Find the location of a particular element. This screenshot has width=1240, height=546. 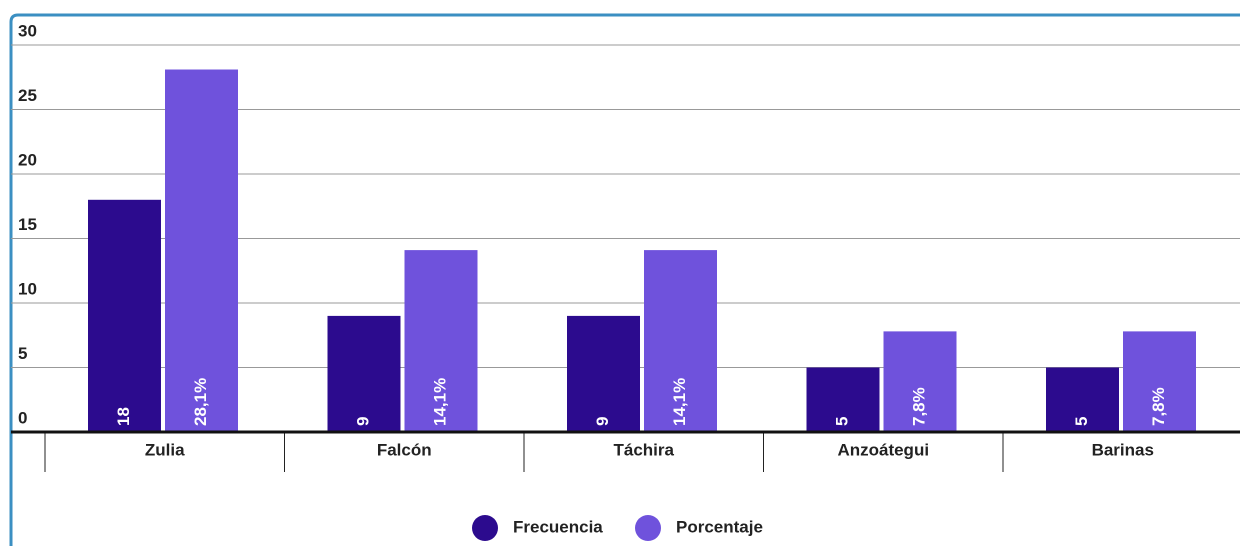

legend-label: Porcentaje is located at coordinates (719, 526).